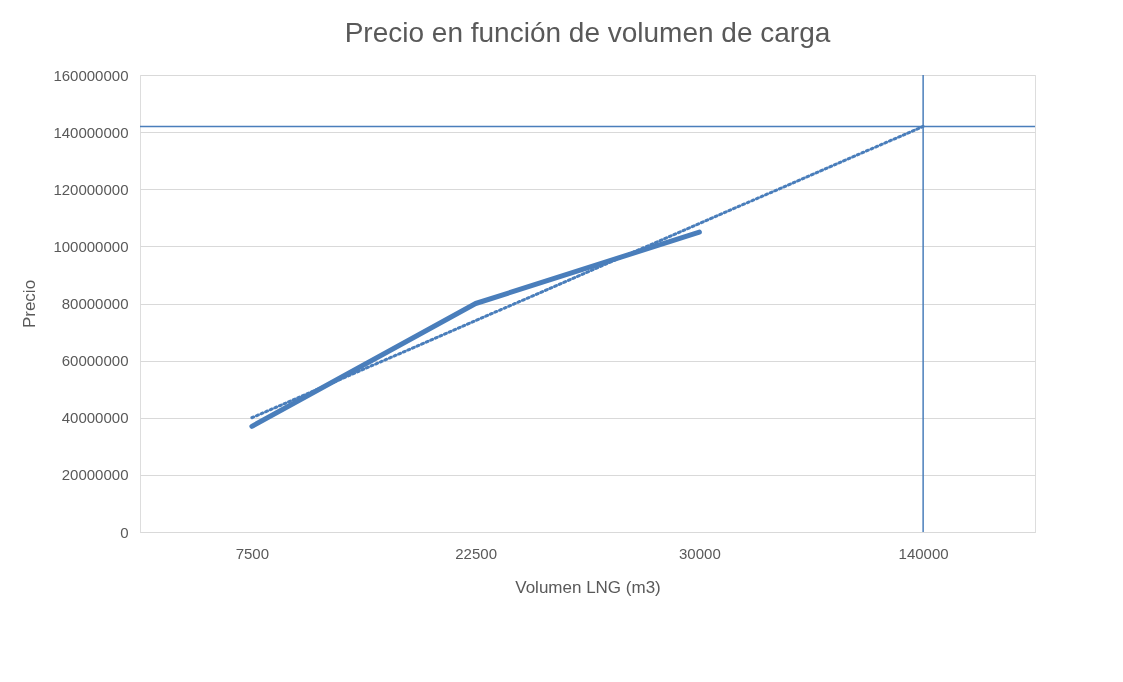  What do you see at coordinates (95, 361) in the screenshot?
I see `y-tick-label: 60000000` at bounding box center [95, 361].